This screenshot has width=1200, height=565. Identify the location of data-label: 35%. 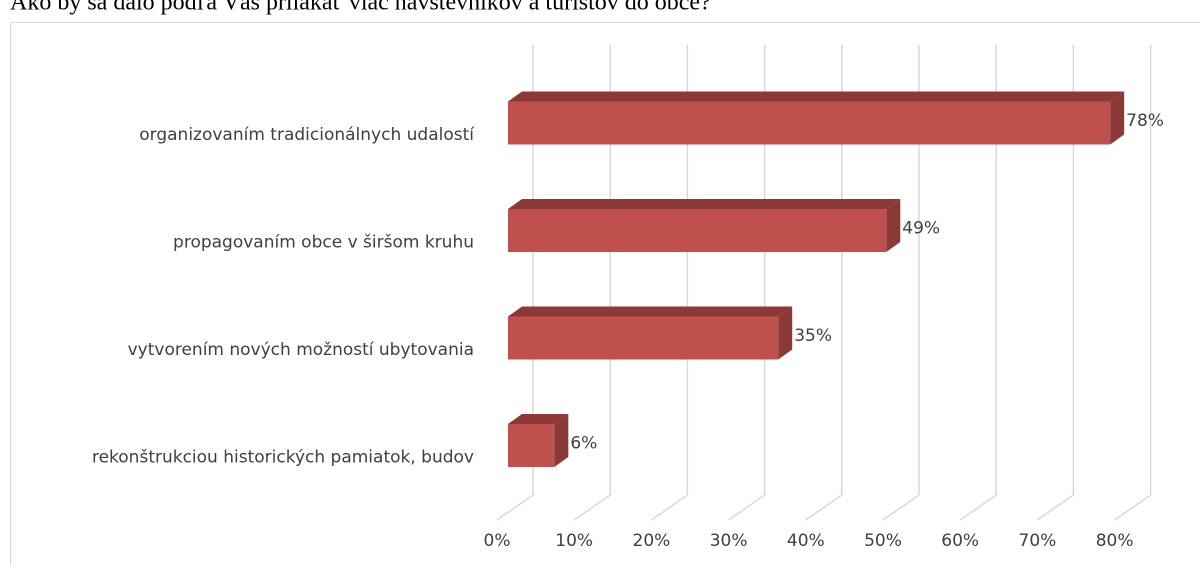
(813, 336).